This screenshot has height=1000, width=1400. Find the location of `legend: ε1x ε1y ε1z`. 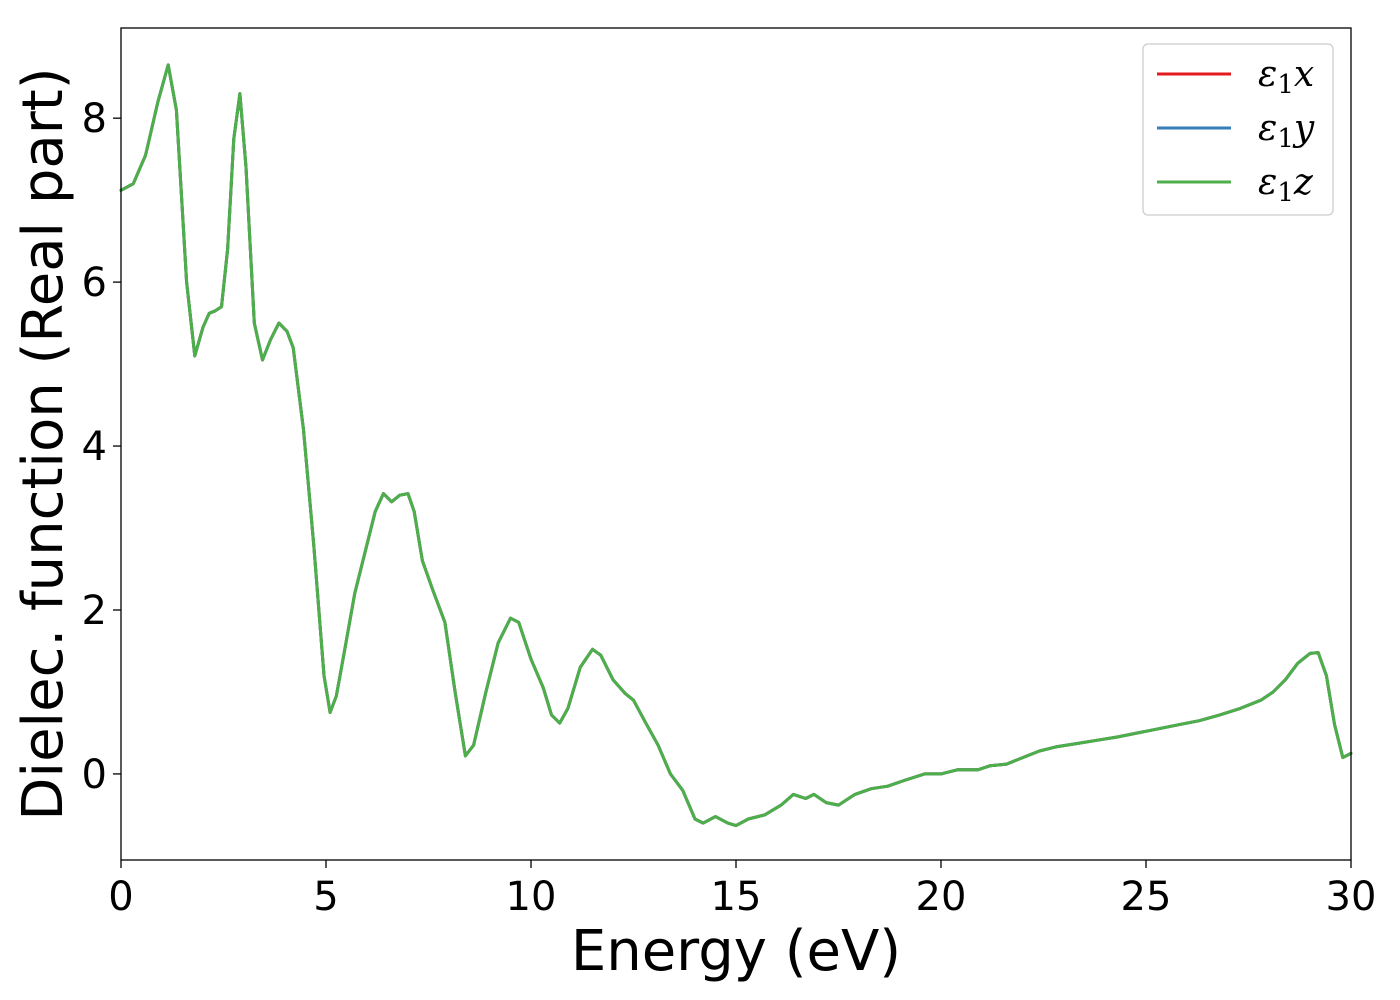

legend: ε1x ε1y ε1z is located at coordinates (1238, 129).